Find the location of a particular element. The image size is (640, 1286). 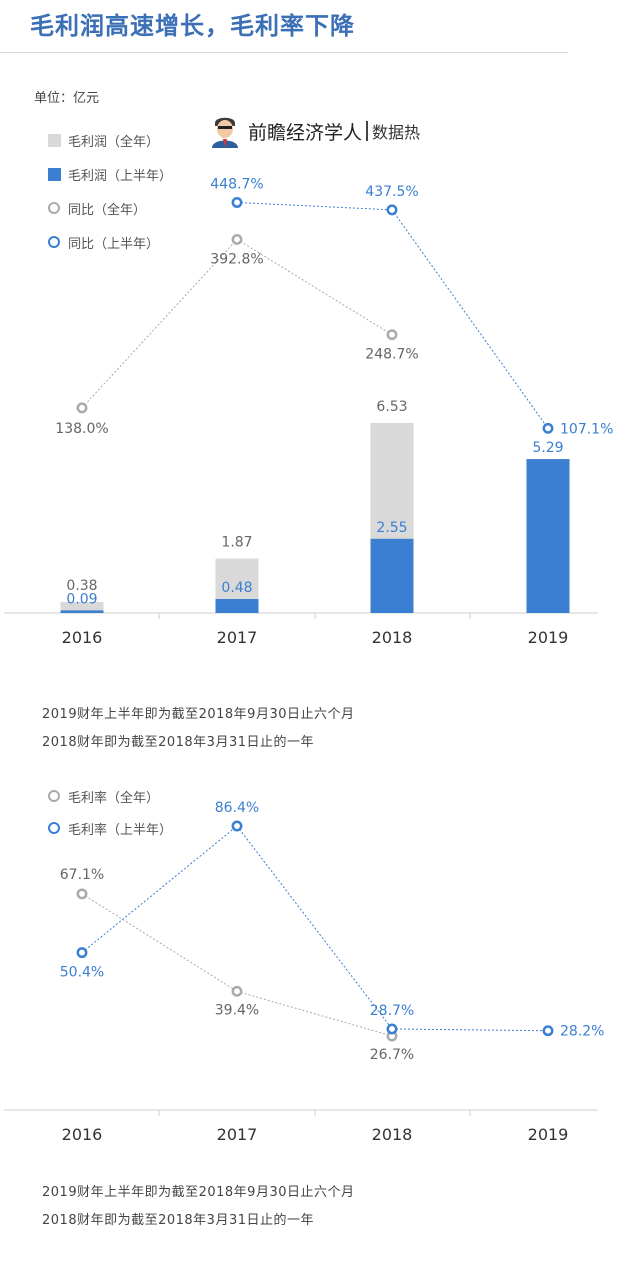

legend-item-yoy-full: 同比（全年） is located at coordinates (97, 208).